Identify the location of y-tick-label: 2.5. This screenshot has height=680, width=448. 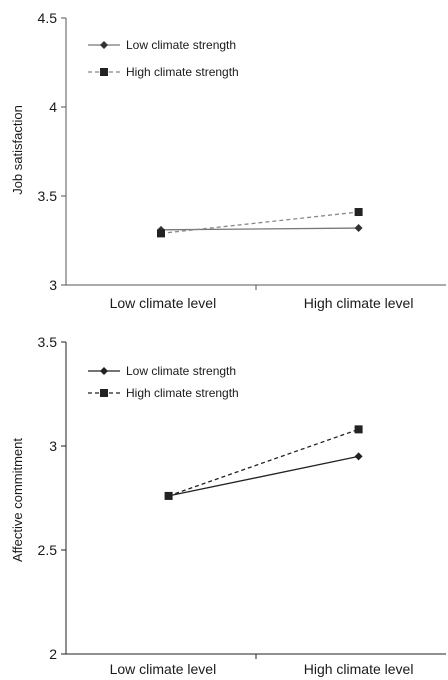
(48, 550).